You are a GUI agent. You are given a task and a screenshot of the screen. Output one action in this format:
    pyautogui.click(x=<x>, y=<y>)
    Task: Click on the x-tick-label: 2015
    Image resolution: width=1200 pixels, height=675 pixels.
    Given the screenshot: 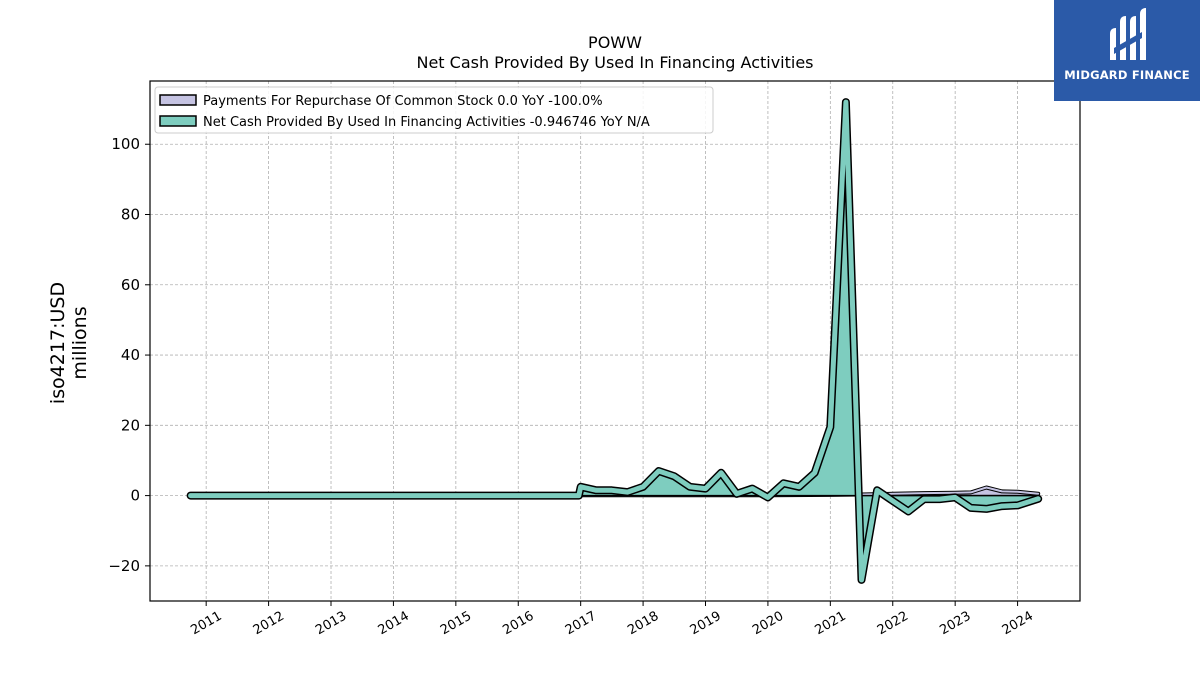 What is the action you would take?
    pyautogui.click(x=456, y=624)
    